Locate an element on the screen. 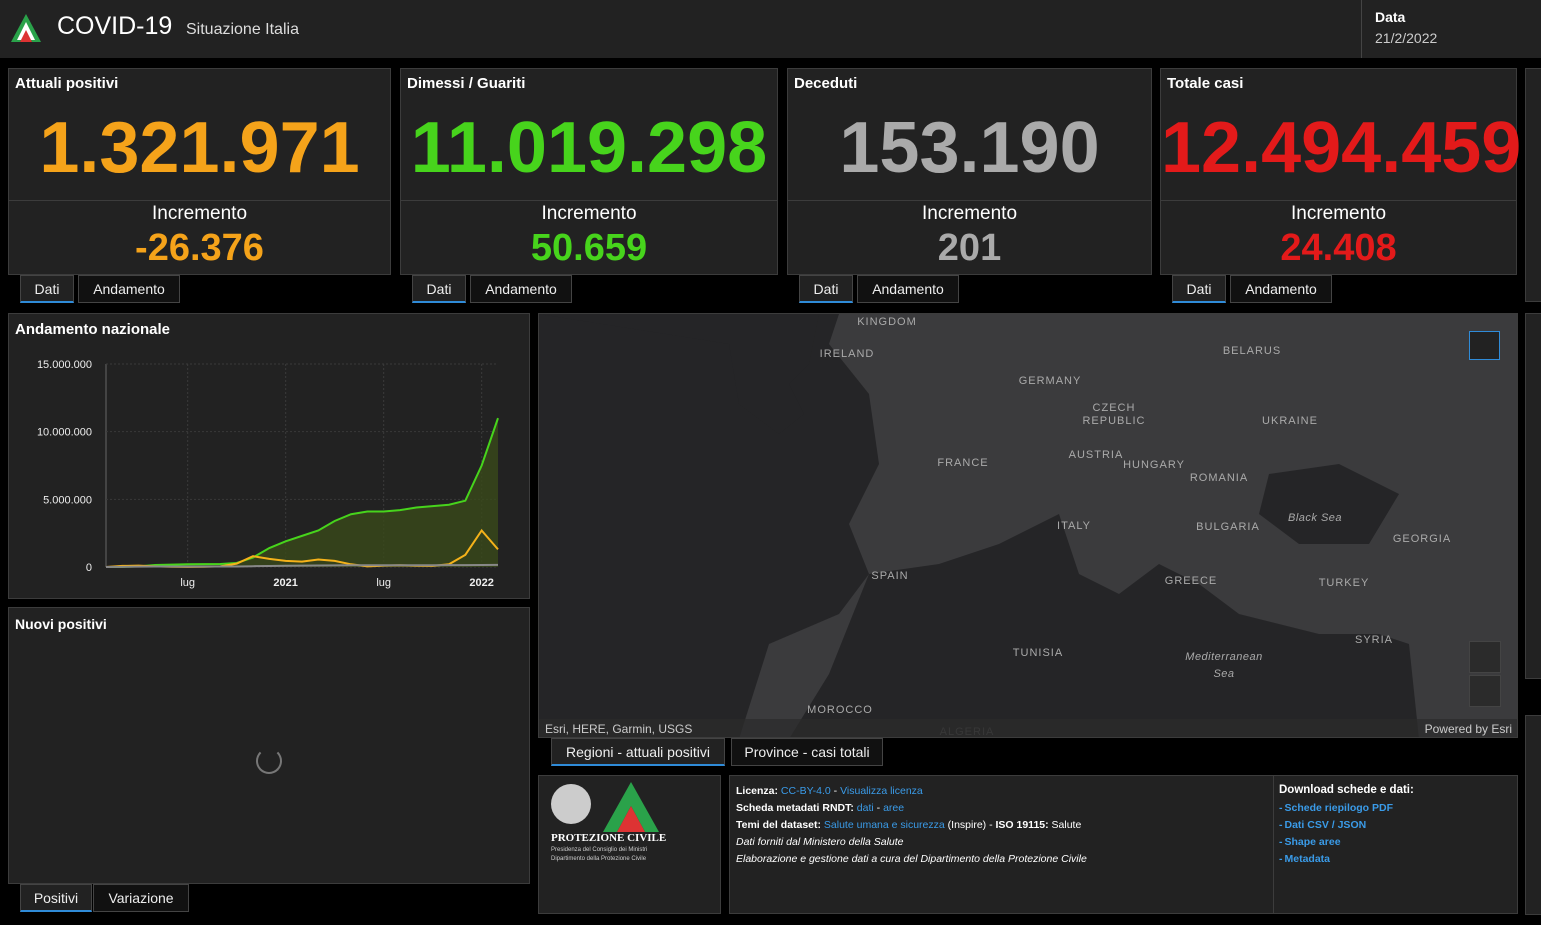  y-tick-label: 10.000.000 is located at coordinates (64, 433).